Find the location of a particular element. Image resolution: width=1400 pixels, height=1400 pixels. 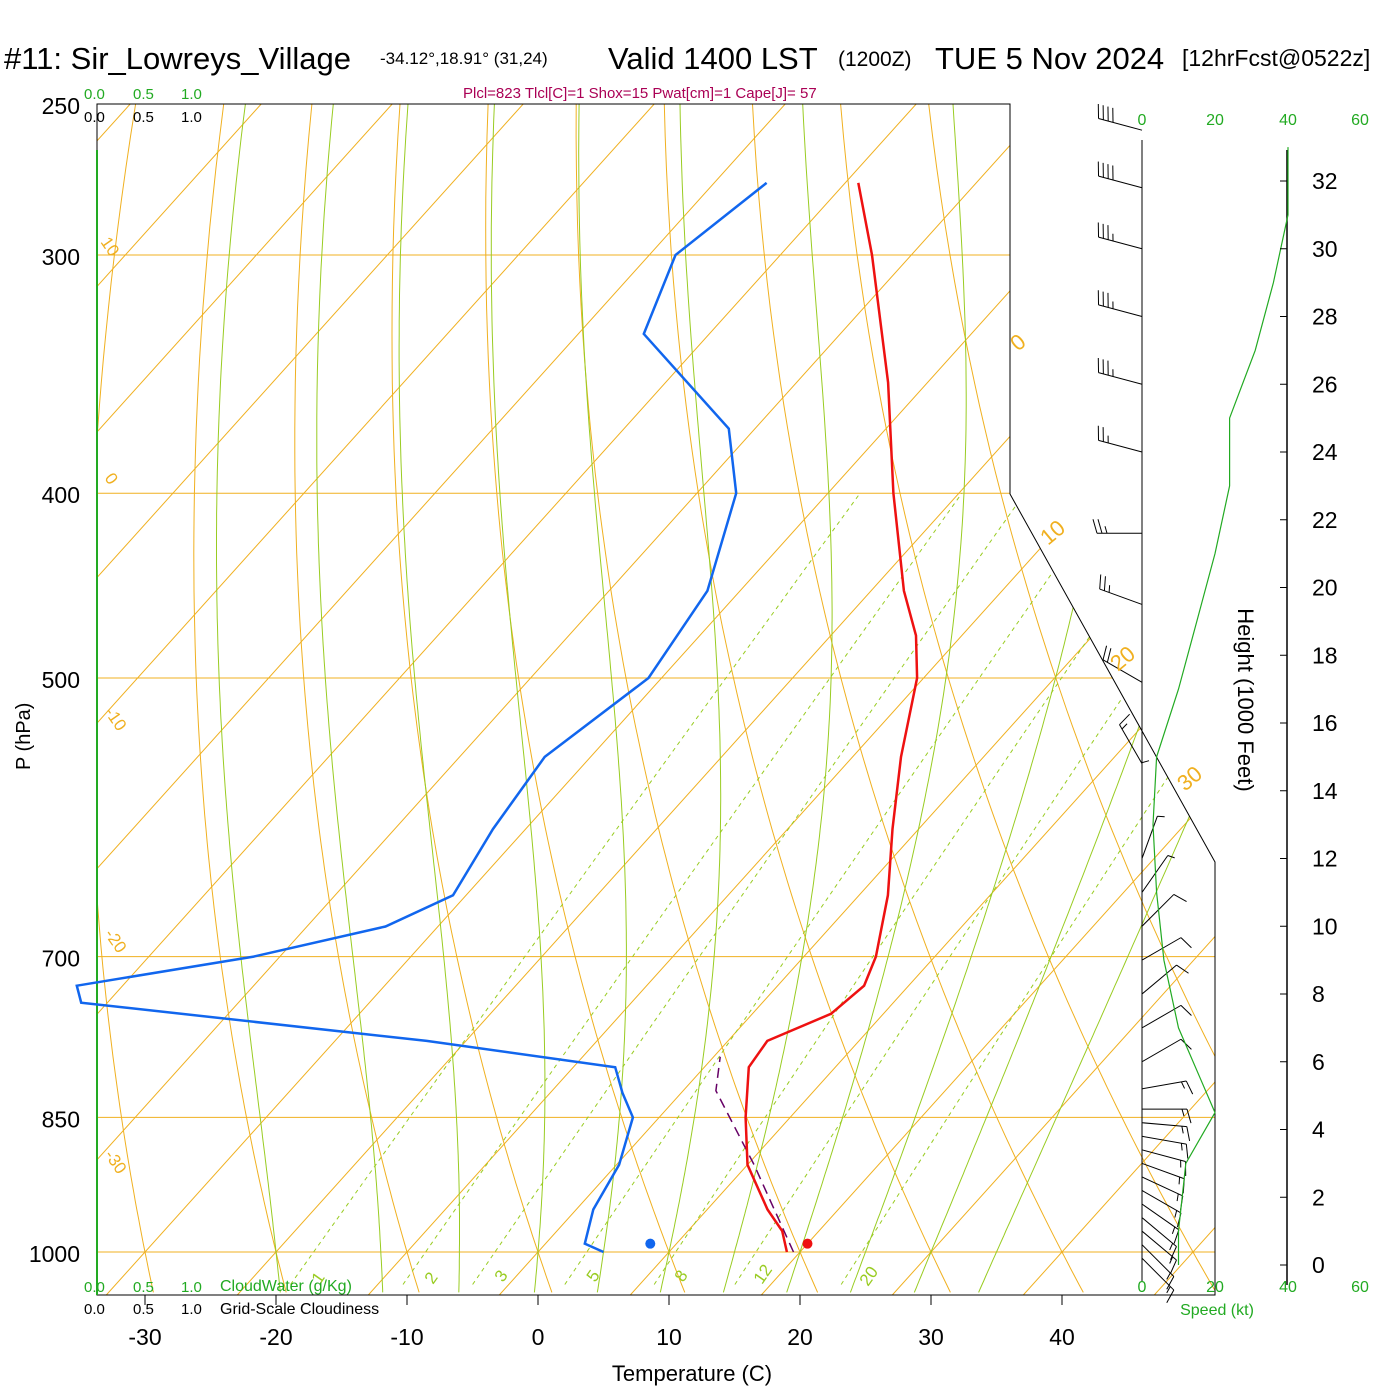

cloud-scale-green-top-1: 0.5 is located at coordinates (143, 94).